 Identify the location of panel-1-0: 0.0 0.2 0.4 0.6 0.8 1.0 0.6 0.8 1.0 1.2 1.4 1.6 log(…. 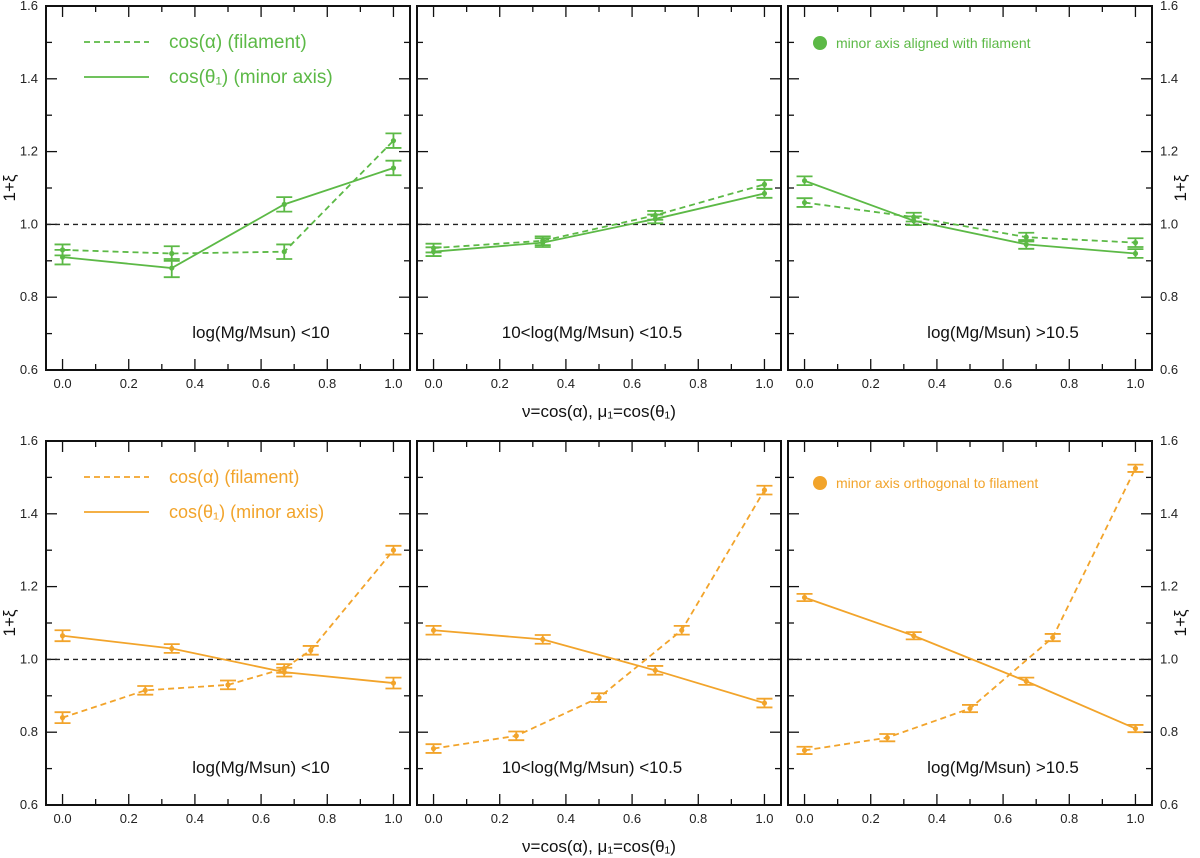
(215, 629).